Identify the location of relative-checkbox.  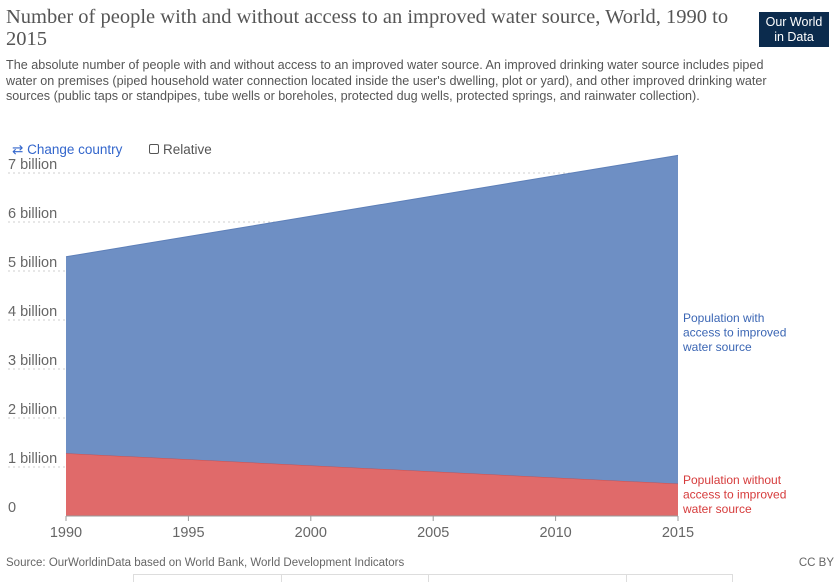
(154, 149).